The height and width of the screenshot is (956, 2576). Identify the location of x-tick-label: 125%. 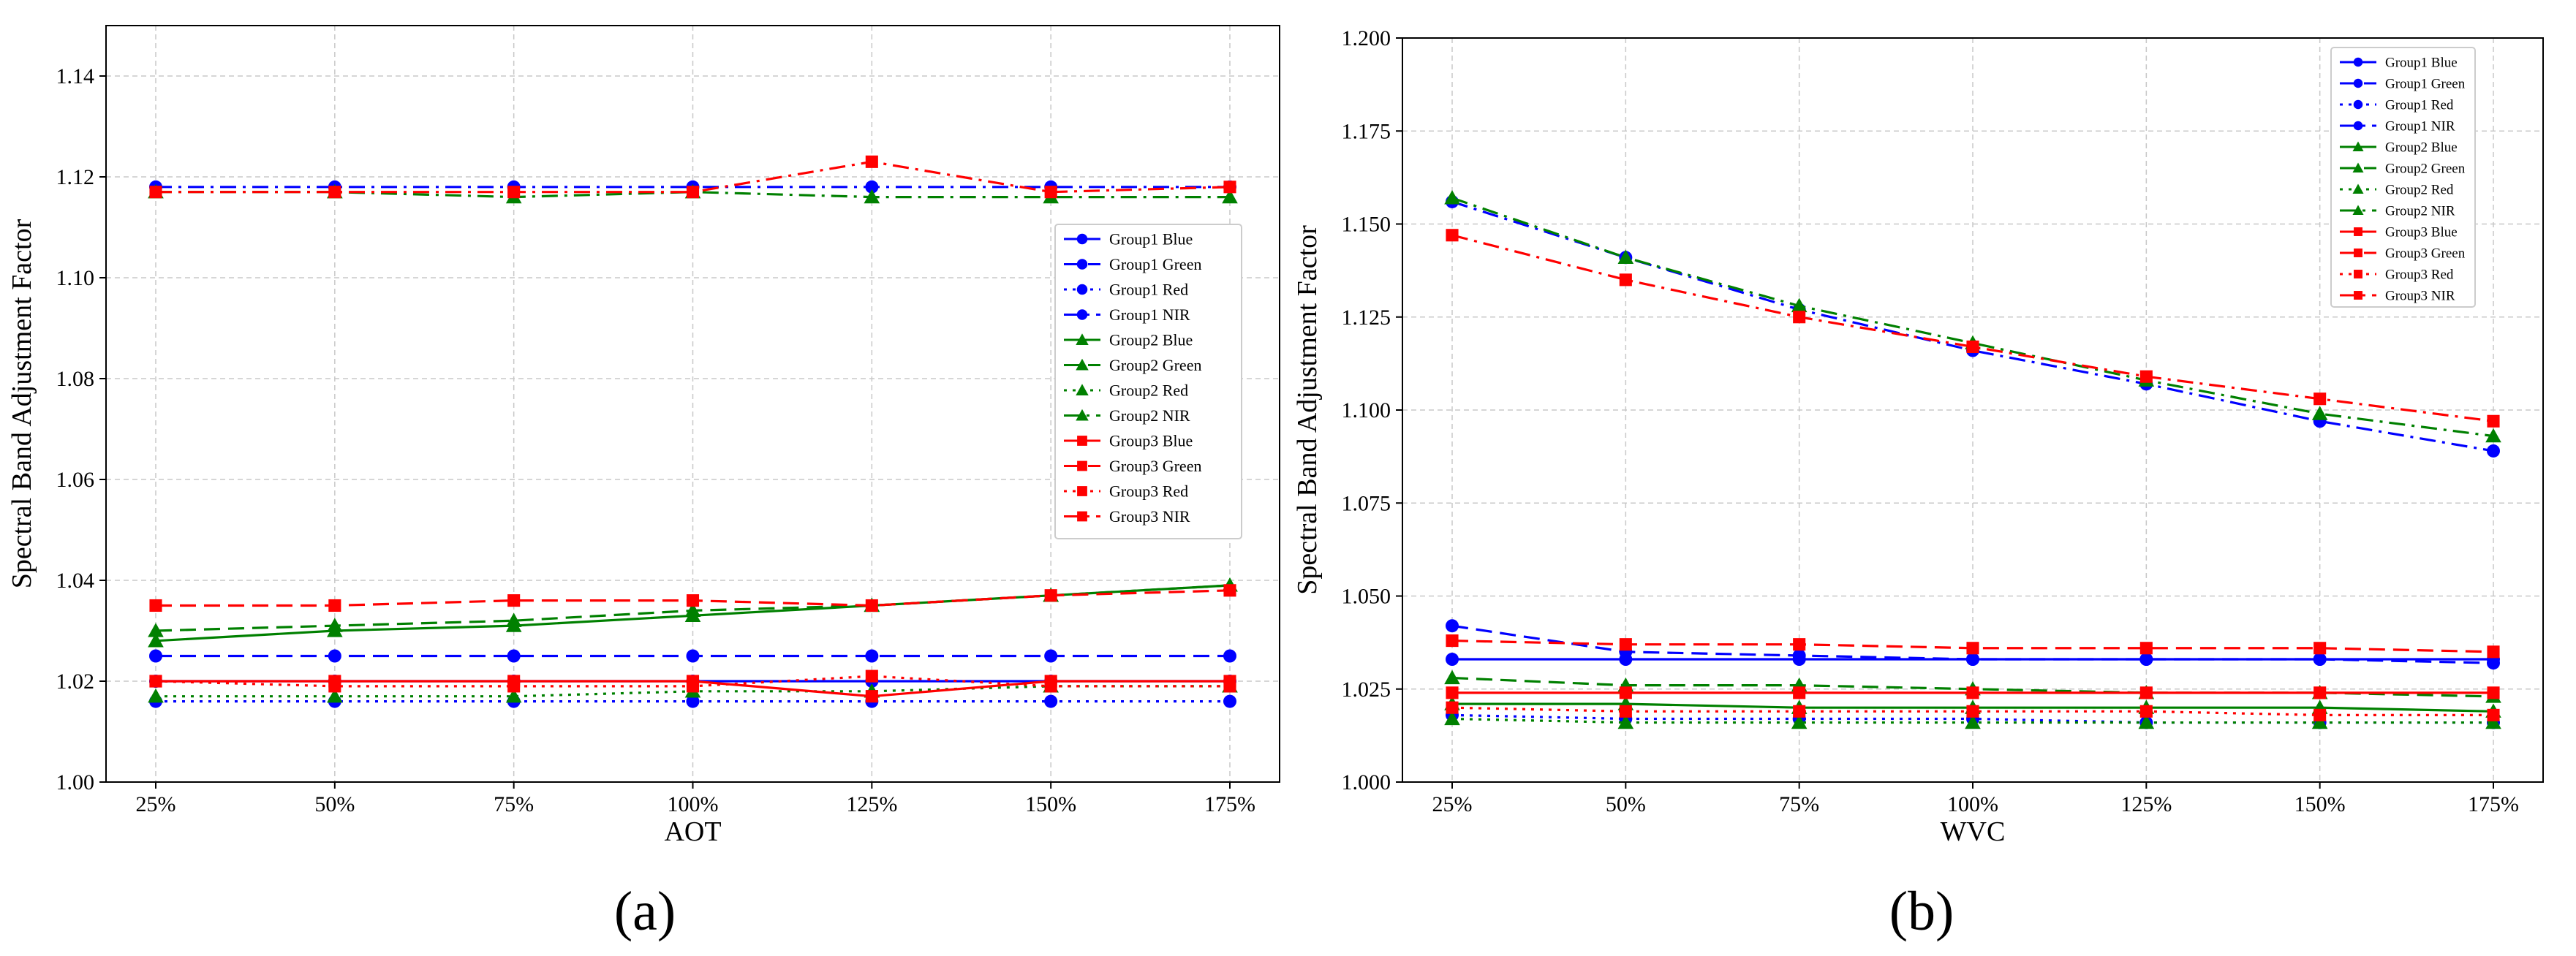
(2146, 804).